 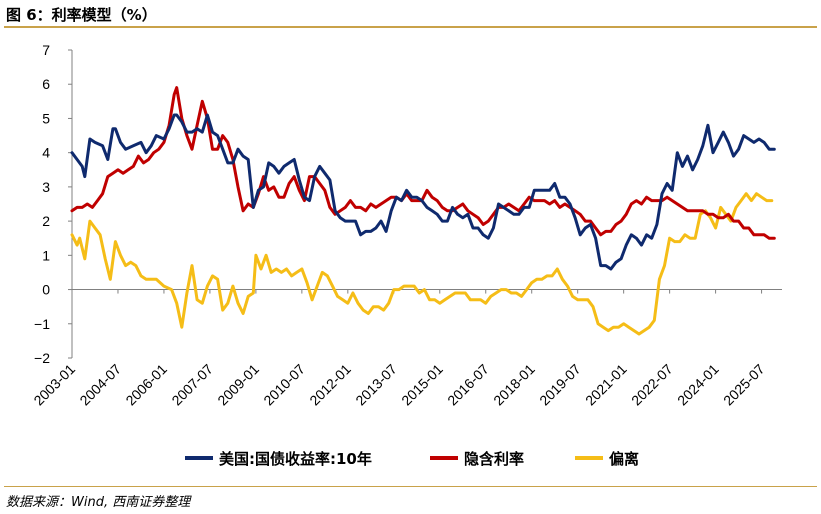 I want to click on x-tick-label: 2024-01, so click(x=698, y=385).